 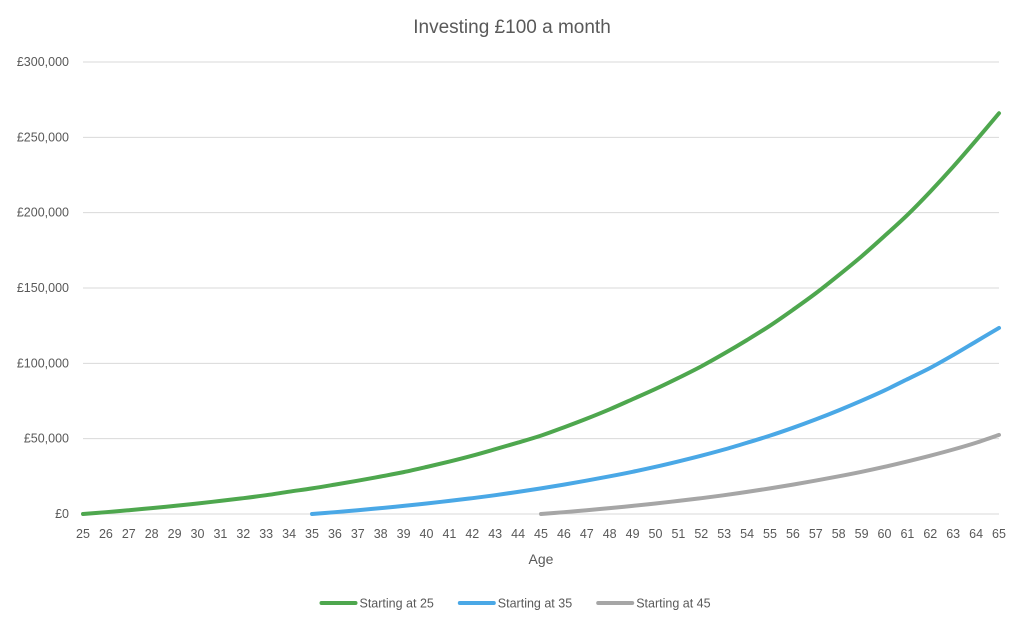 I want to click on y-tick-label: £100,000, so click(x=43, y=363).